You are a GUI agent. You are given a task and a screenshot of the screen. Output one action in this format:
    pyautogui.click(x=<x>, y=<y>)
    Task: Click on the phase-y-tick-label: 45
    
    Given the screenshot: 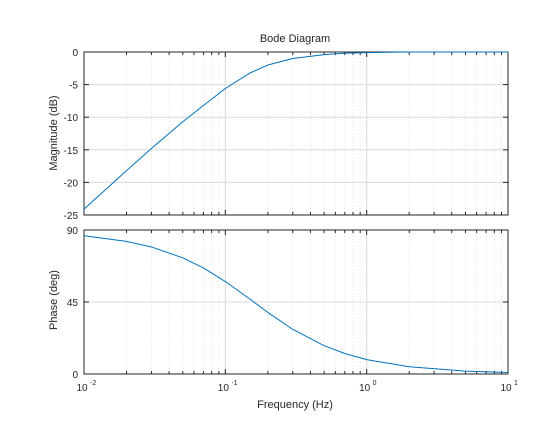 What is the action you would take?
    pyautogui.click(x=73, y=303)
    